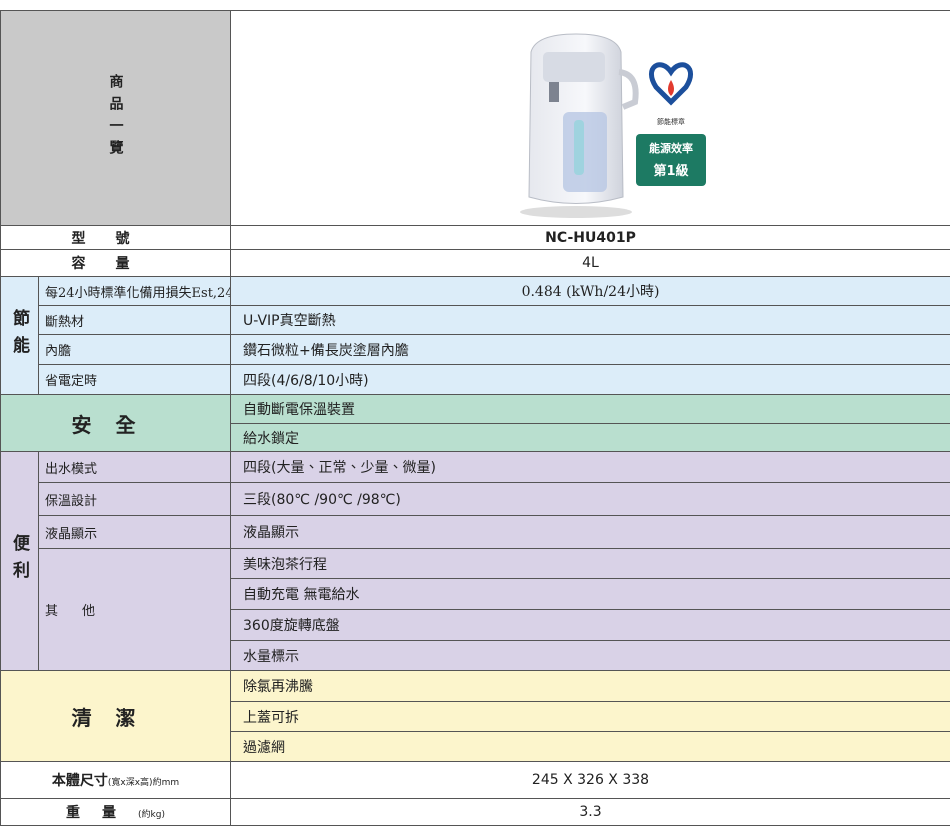  Describe the element at coordinates (590, 499) in the screenshot. I see `item-value: 三段(80℃ /90℃ /98℃)` at that location.